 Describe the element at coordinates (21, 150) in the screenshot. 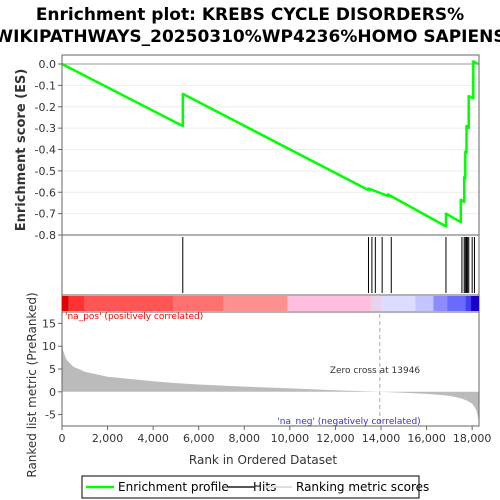

I see `es-y-axis-label: Enrichment score (ES)` at that location.